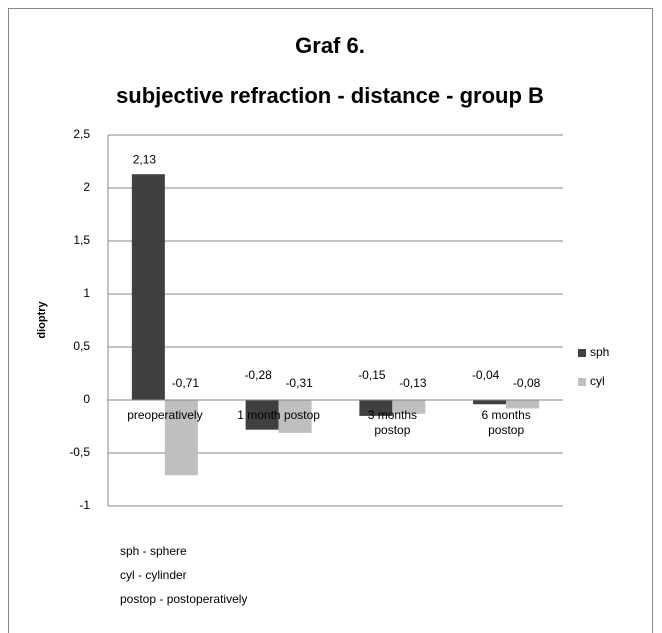 This screenshot has height=633, width=662. What do you see at coordinates (413, 383) in the screenshot?
I see `value-label: -0,13` at bounding box center [413, 383].